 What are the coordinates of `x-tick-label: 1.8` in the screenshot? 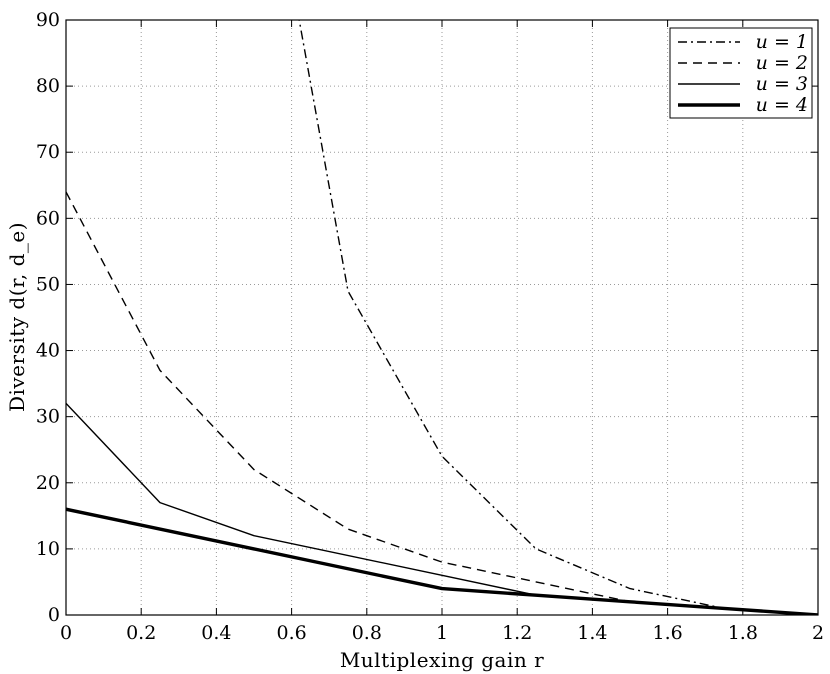 It's located at (743, 633).